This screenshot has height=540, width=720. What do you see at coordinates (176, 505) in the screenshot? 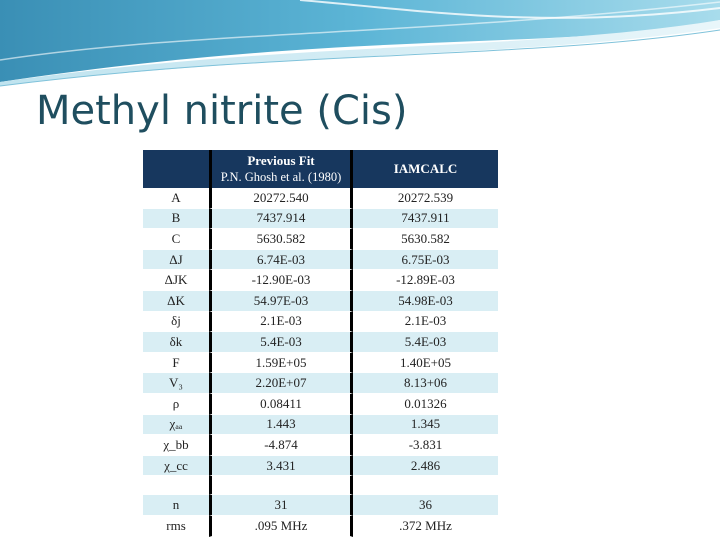
I see `parameter-cell: n` at bounding box center [176, 505].